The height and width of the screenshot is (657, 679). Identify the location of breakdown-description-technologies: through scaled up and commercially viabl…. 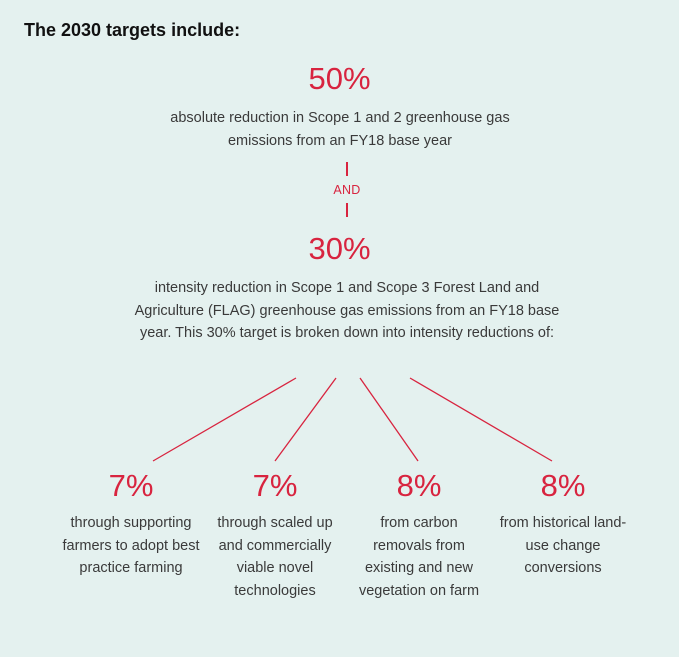
(275, 557).